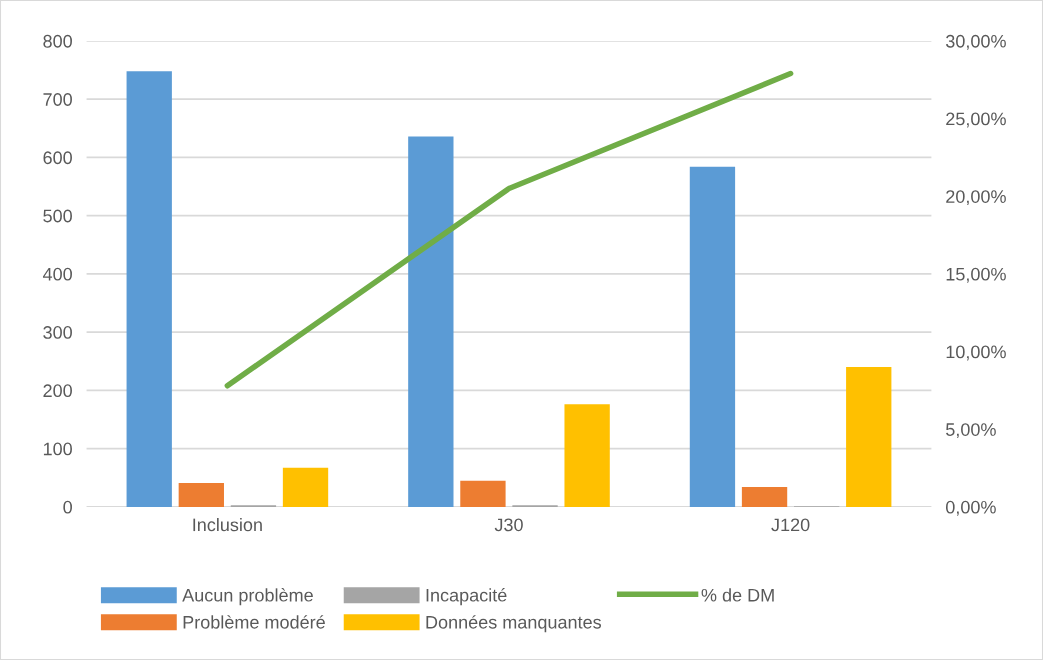  What do you see at coordinates (975, 42) in the screenshot?
I see `y2-tick-label: 30,00%` at bounding box center [975, 42].